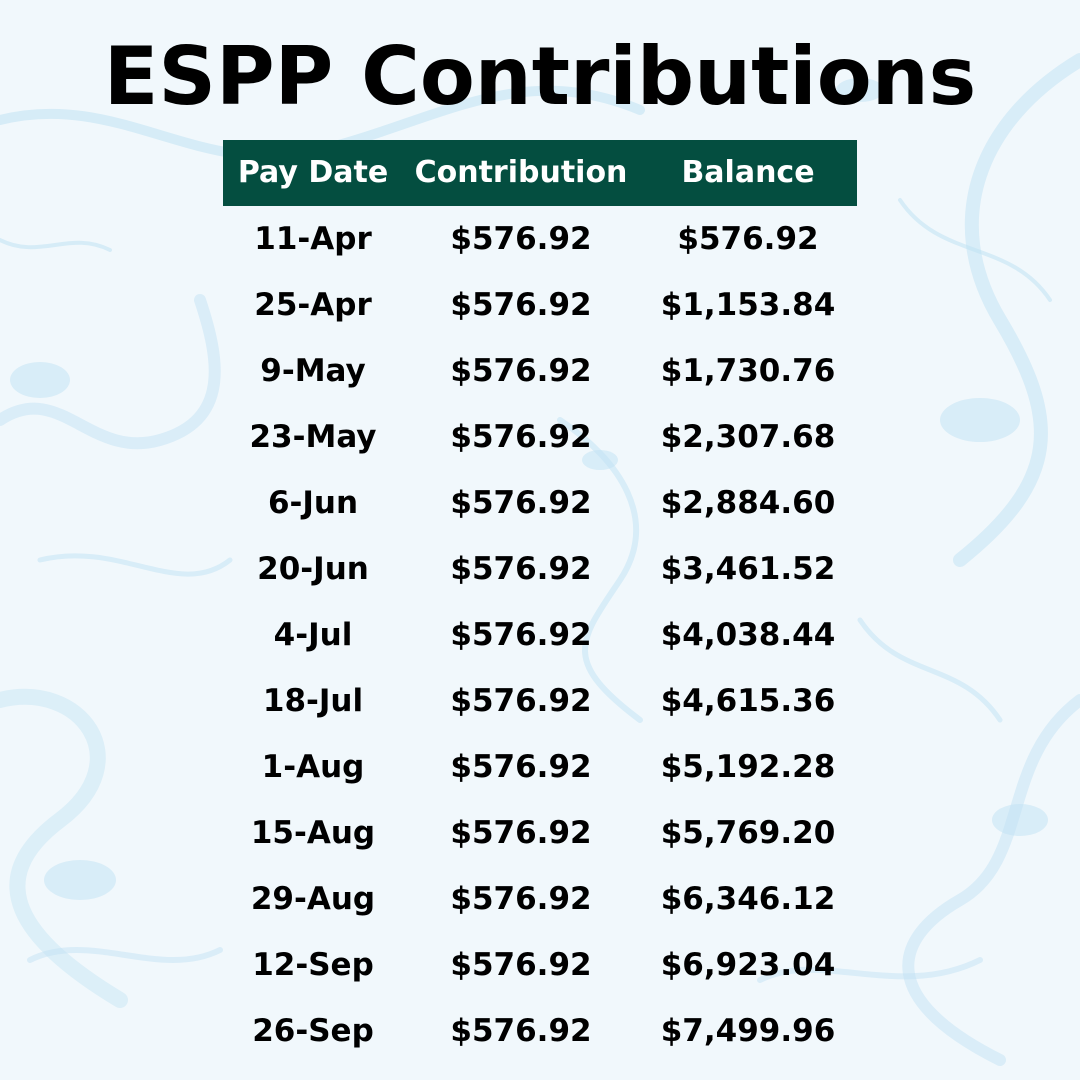 This screenshot has width=1080, height=1080. What do you see at coordinates (313, 635) in the screenshot?
I see `pay-date-cell: 4-Jul` at bounding box center [313, 635].